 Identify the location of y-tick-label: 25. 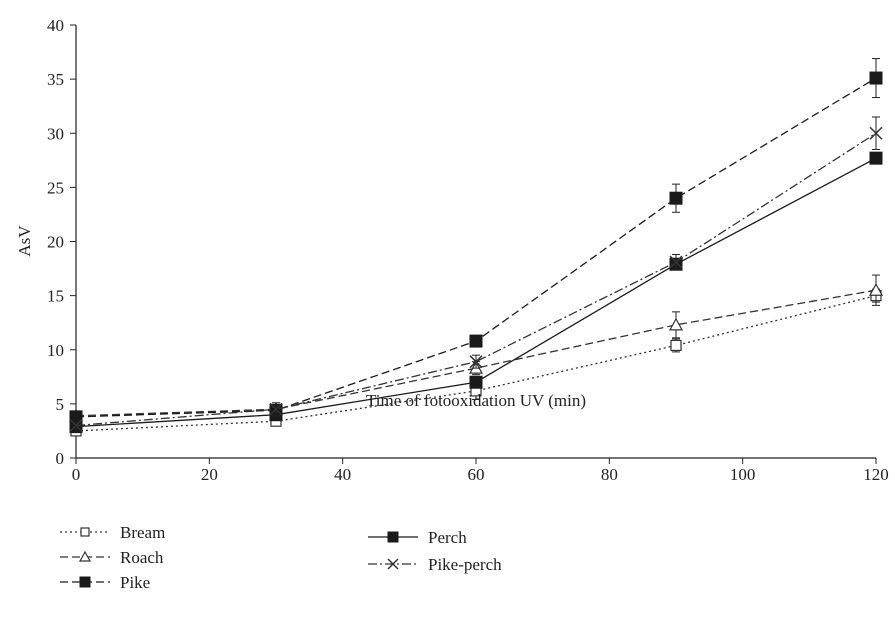
(55, 187).